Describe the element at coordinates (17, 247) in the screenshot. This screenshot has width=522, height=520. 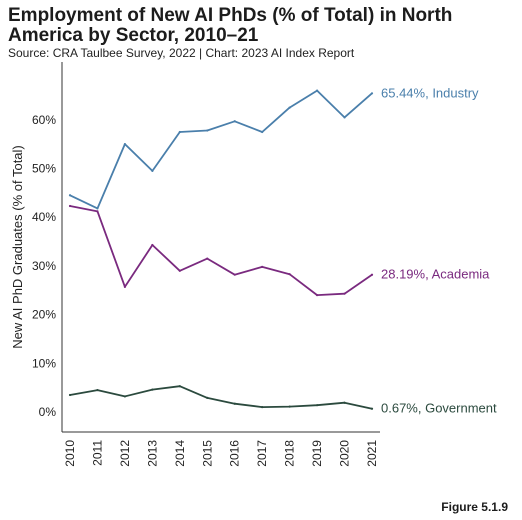
I see `y-axis-label: New AI PhD Graduates (% of Total)` at that location.